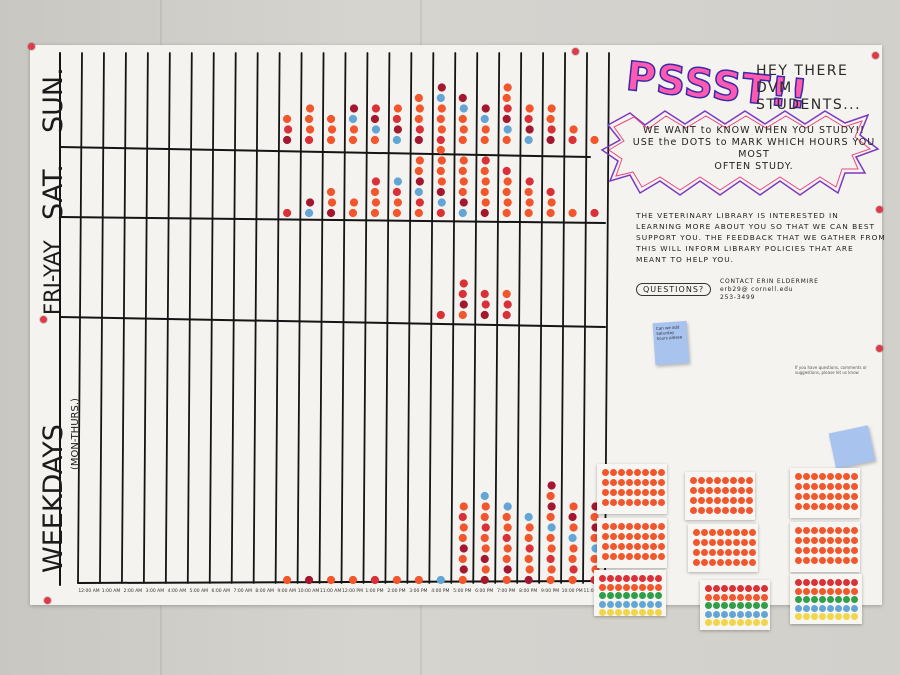  Describe the element at coordinates (155, 591) in the screenshot. I see `hour-label: 3:00 AM` at that location.